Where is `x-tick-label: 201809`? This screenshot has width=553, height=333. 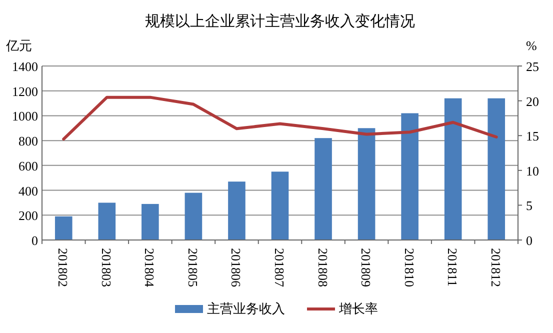
x-tick-label: 201809 is located at coordinates (366, 267).